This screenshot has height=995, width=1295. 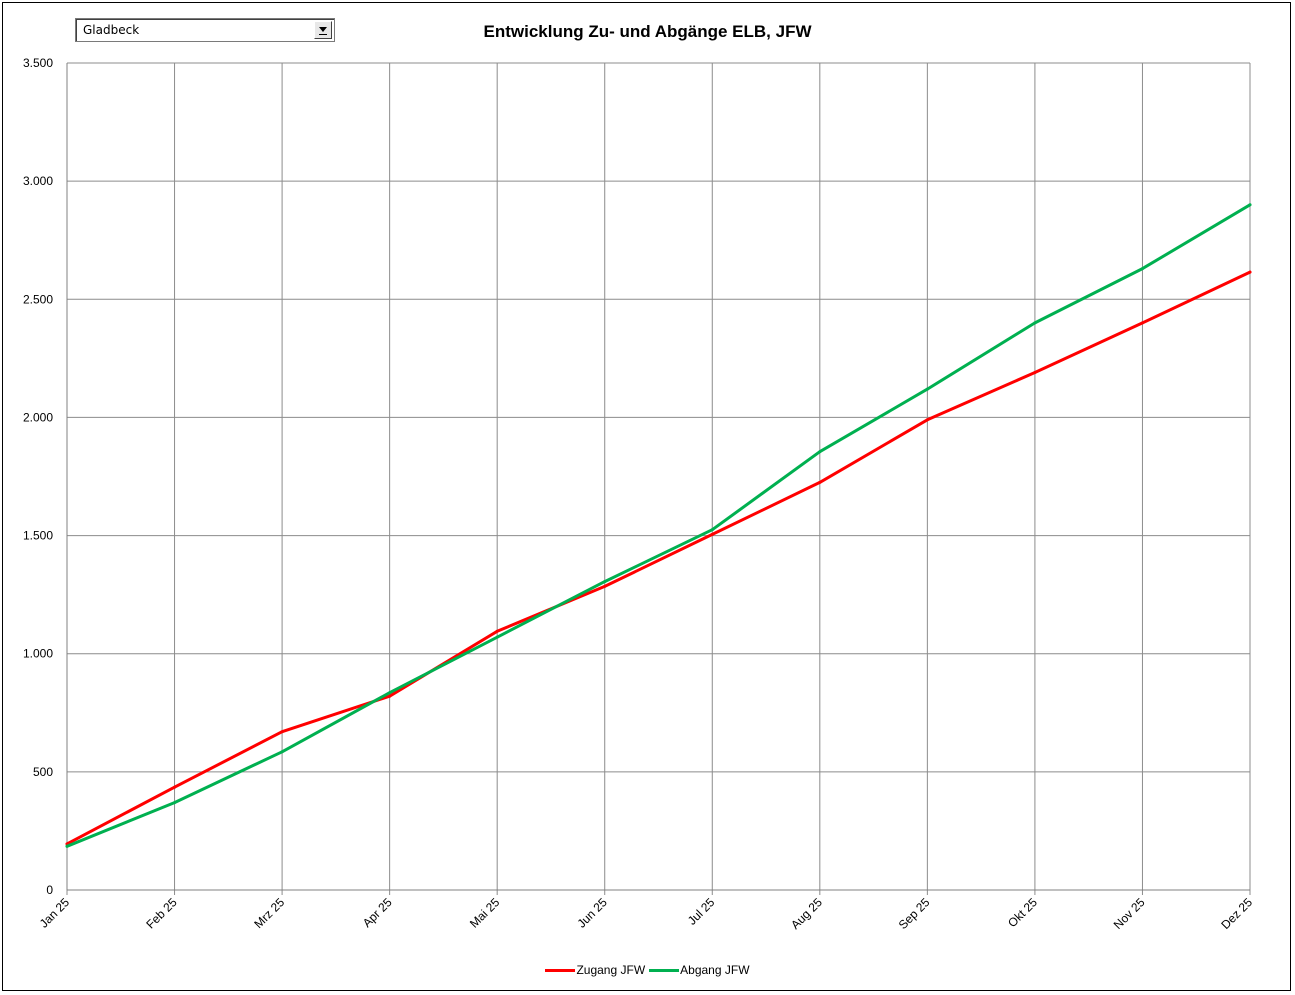 What do you see at coordinates (1022, 912) in the screenshot?
I see `x-tick-label: Okt 25` at bounding box center [1022, 912].